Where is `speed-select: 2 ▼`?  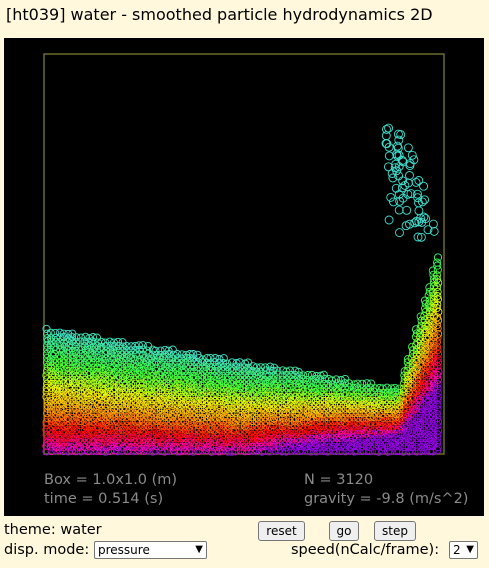
speed-select: 2 ▼ is located at coordinates (463, 550).